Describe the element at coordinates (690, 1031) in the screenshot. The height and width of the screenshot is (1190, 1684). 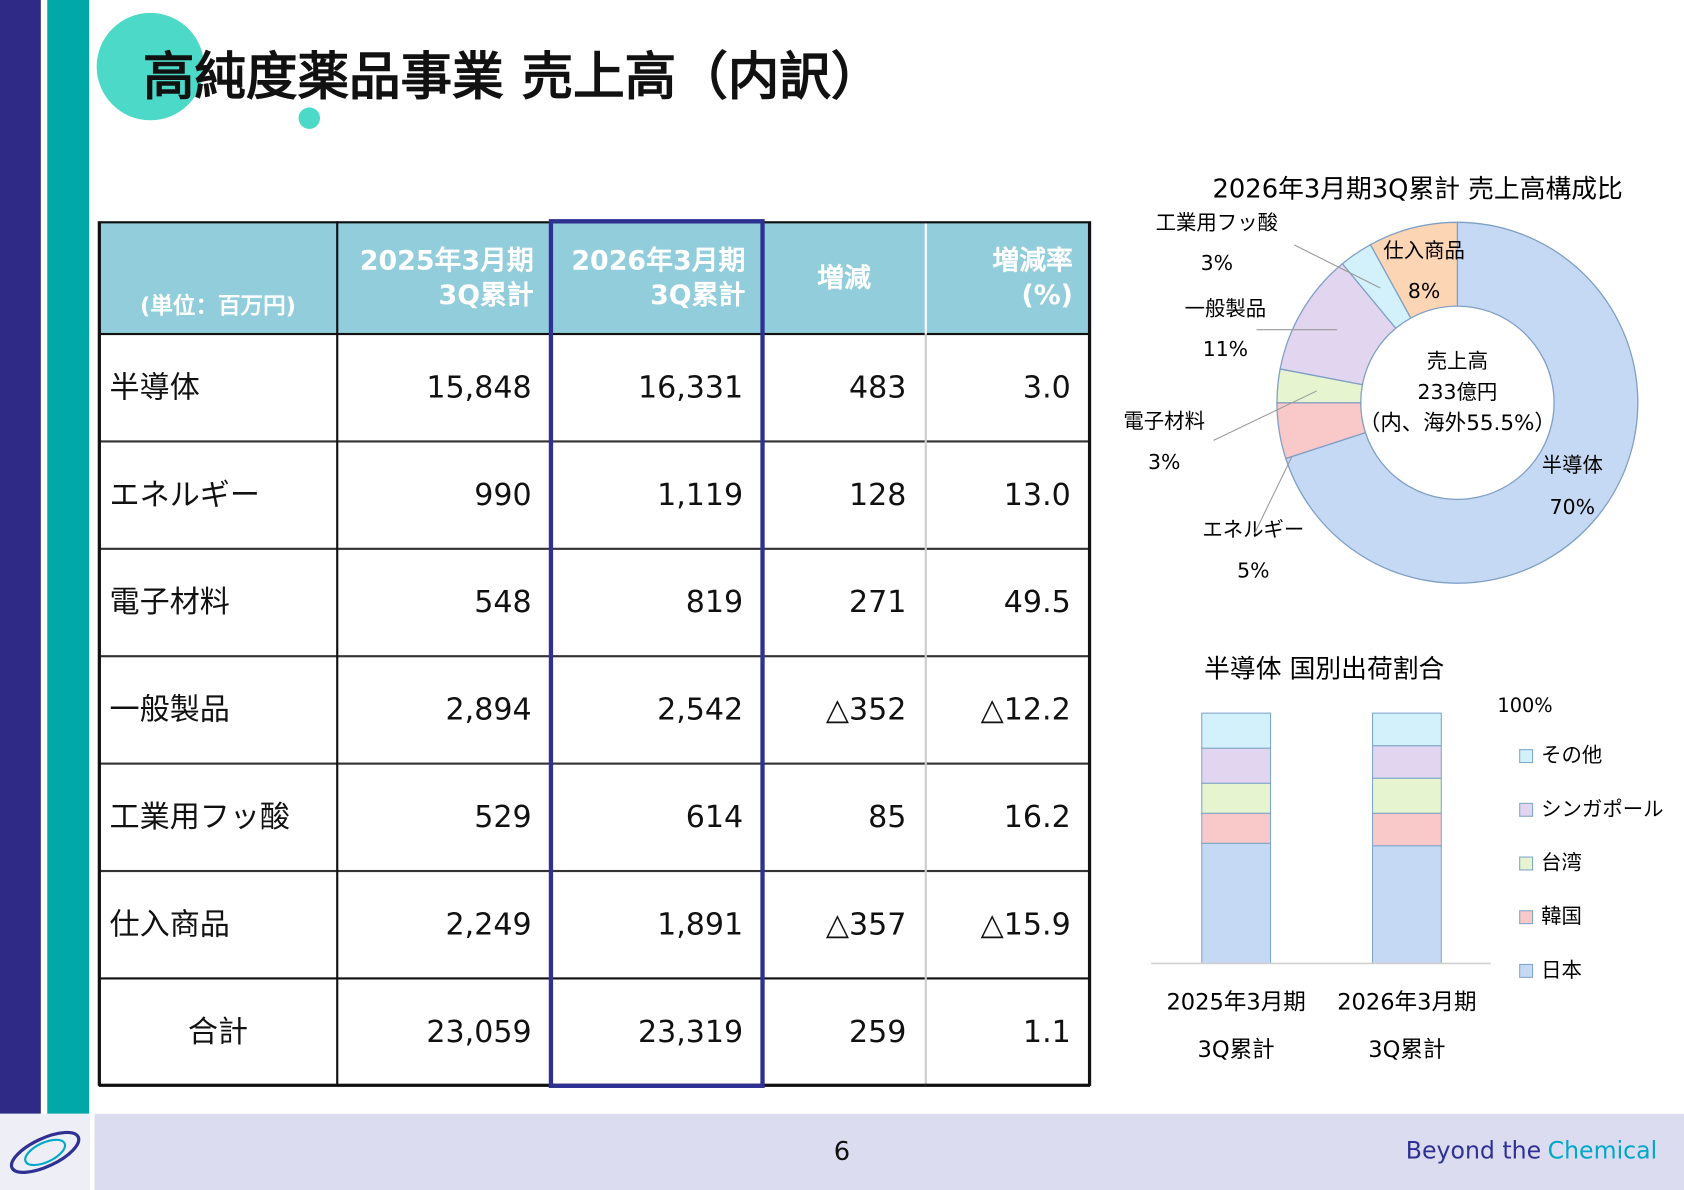
I see `table-cell: 23,319` at that location.